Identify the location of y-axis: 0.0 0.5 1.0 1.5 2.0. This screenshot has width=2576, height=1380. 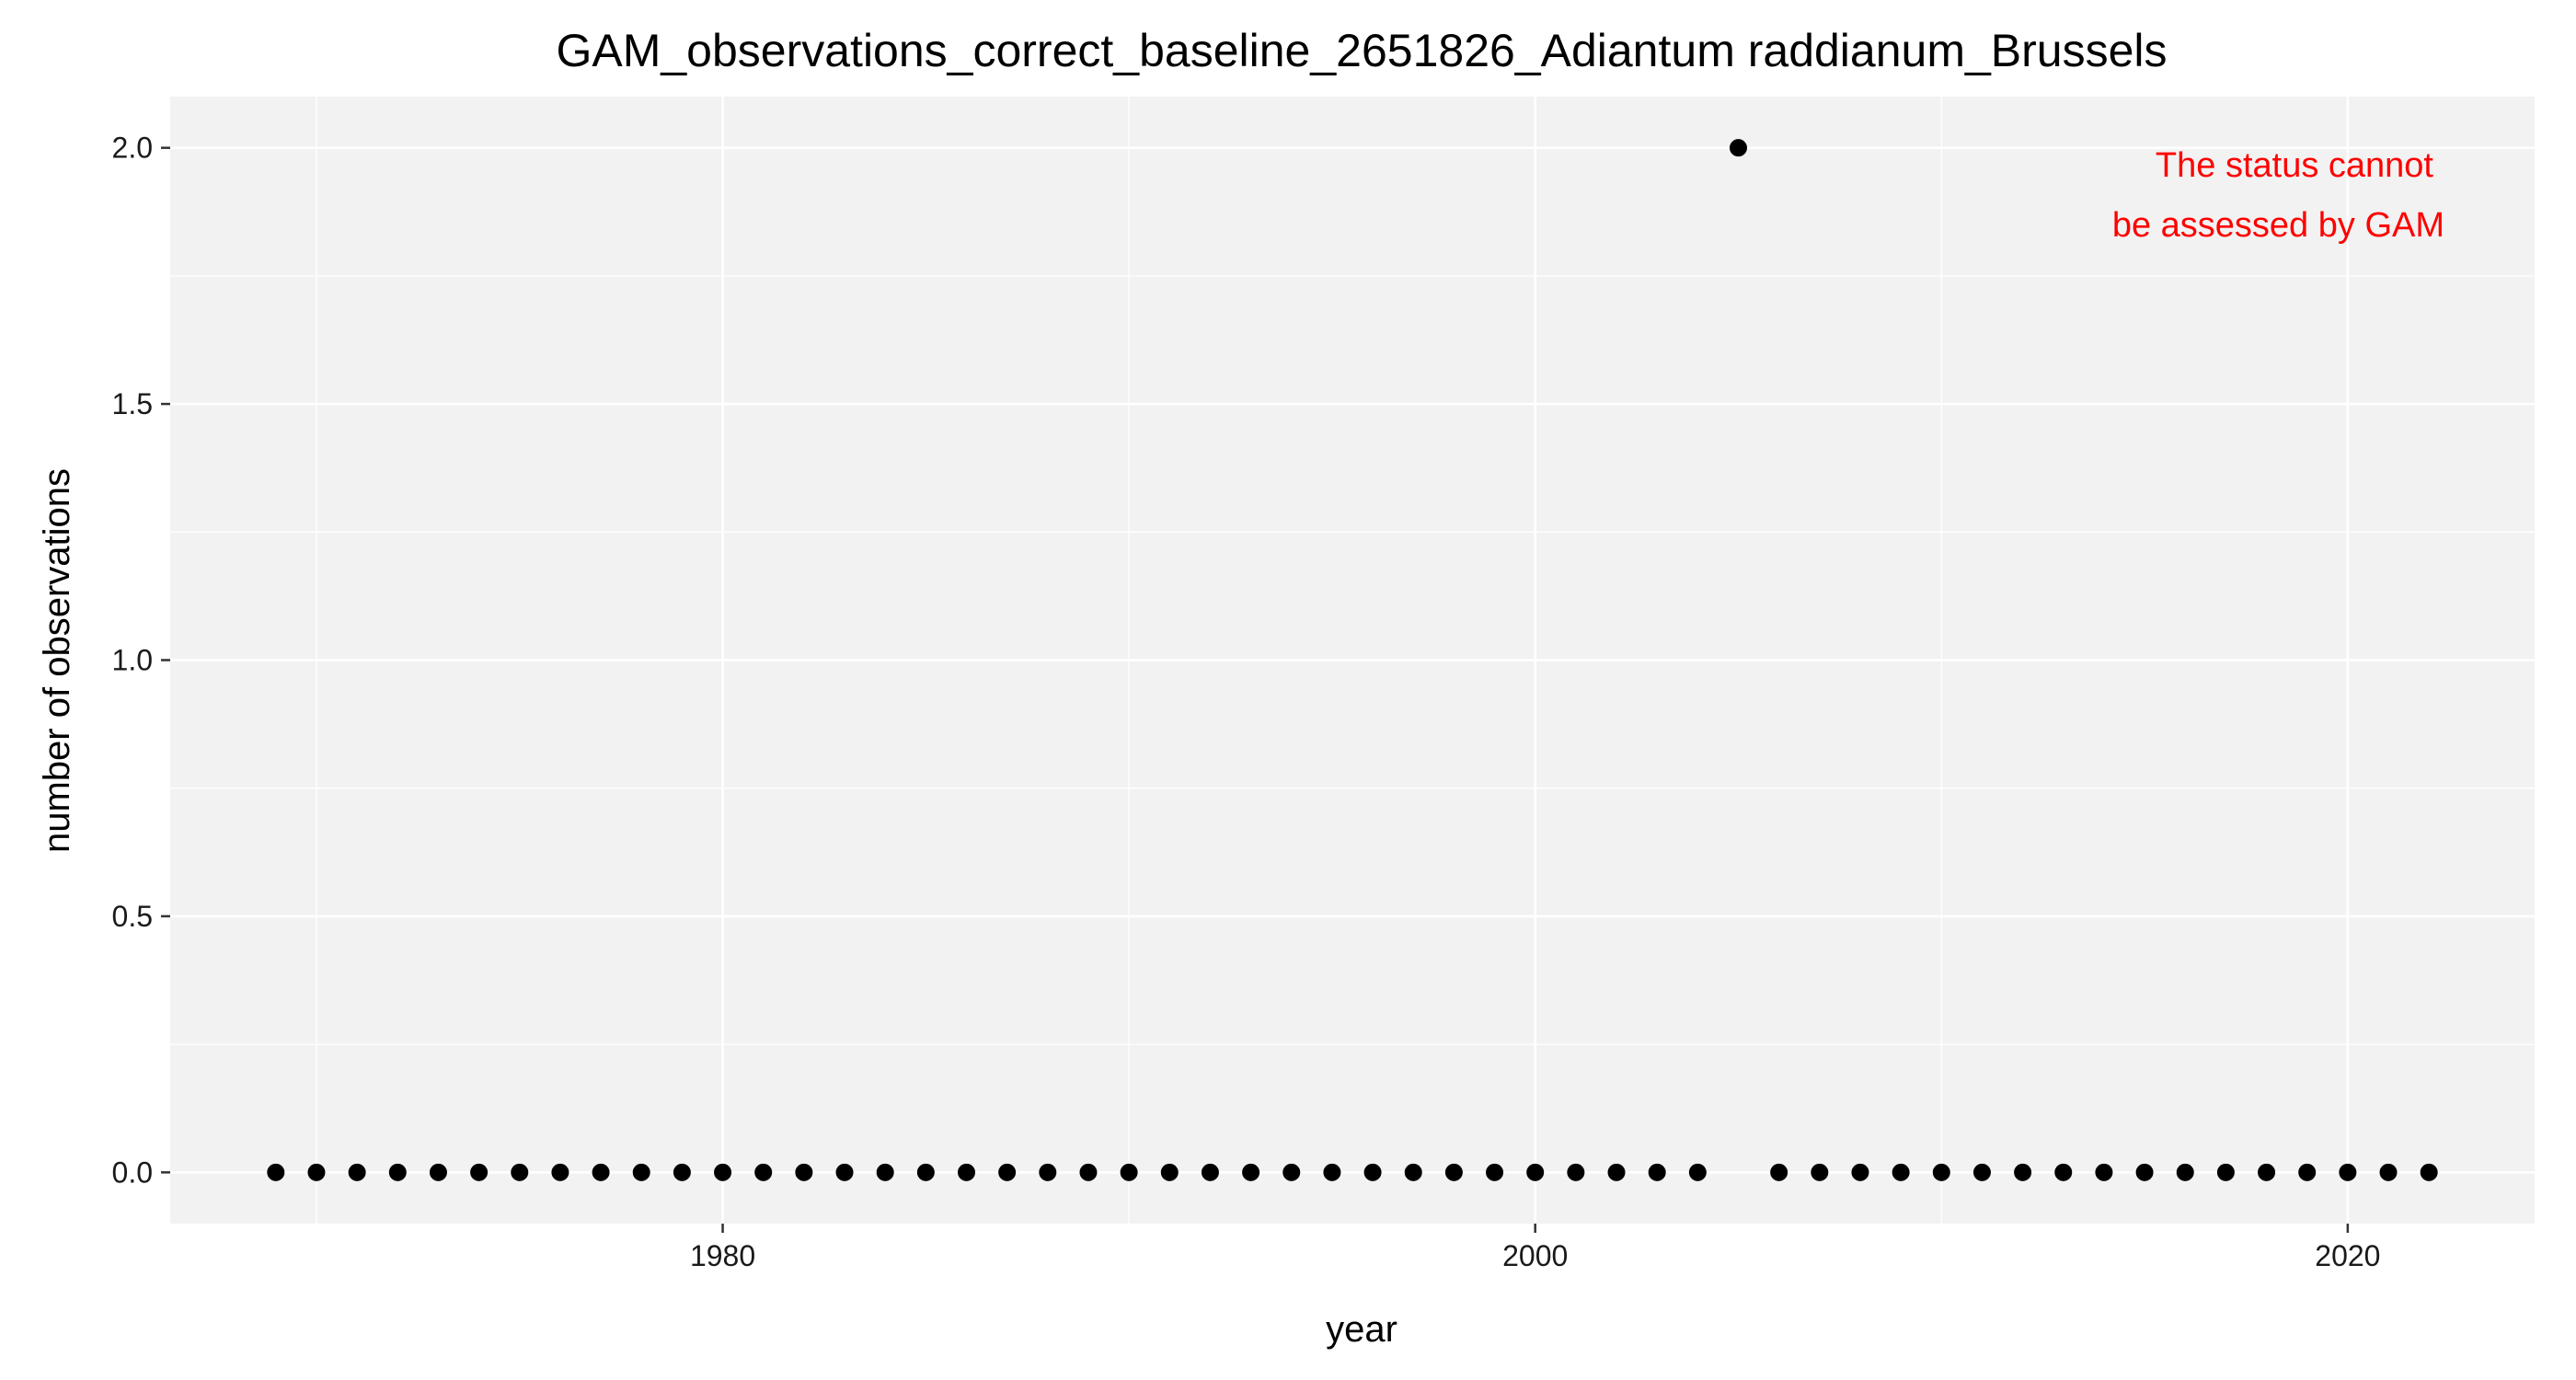
(141, 660).